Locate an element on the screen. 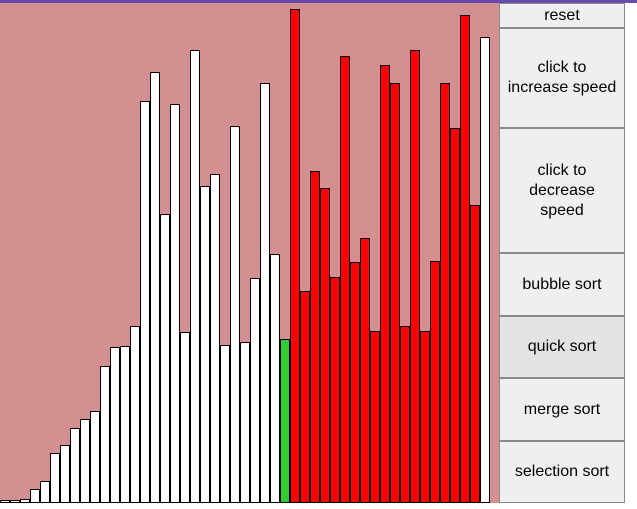  reset-button: reset is located at coordinates (562, 15).